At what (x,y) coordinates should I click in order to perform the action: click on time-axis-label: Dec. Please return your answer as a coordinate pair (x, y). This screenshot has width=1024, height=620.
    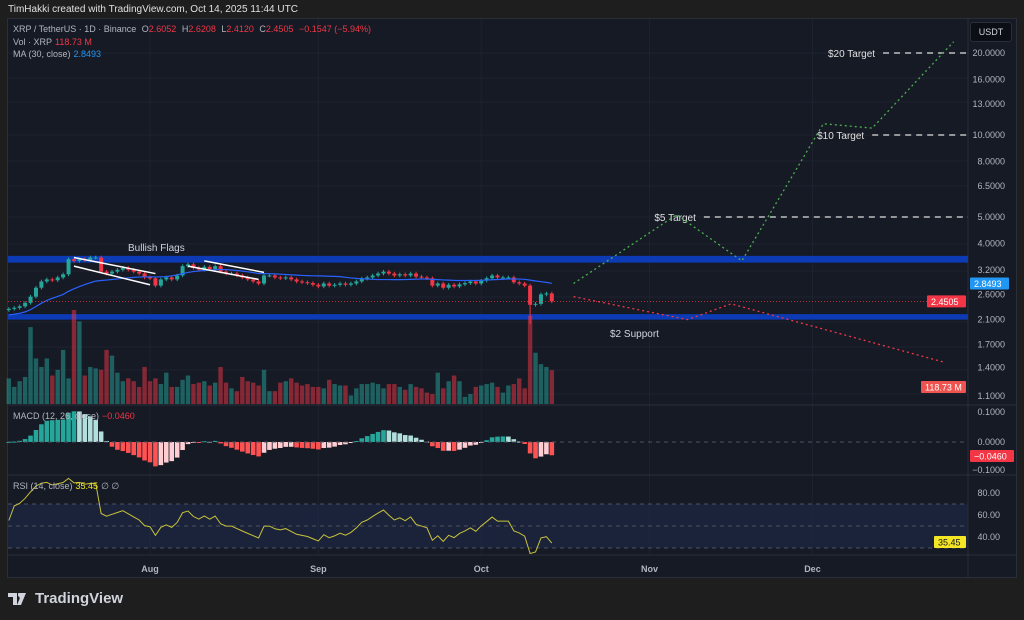
    Looking at the image, I should click on (812, 569).